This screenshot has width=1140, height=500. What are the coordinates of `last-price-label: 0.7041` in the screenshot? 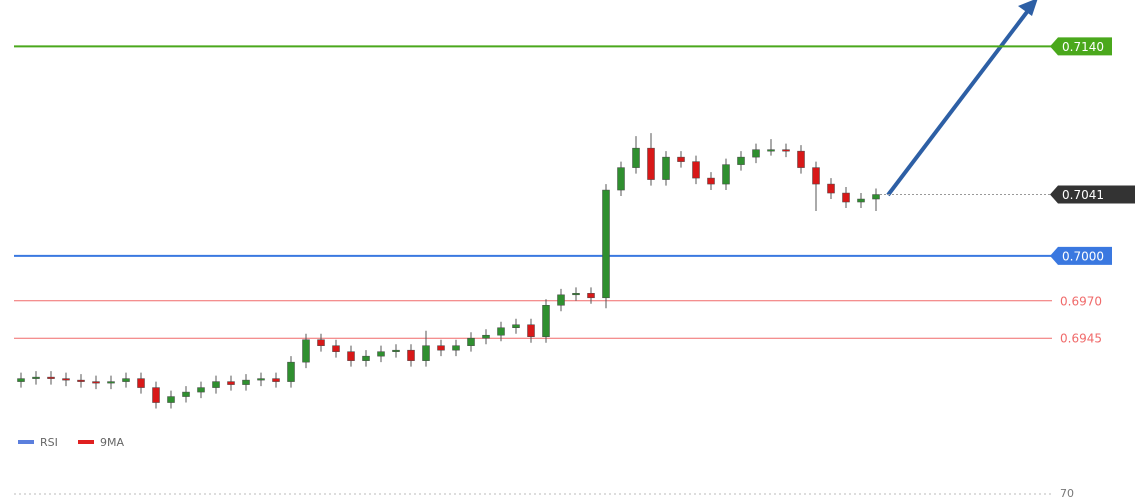 It's located at (1083, 195).